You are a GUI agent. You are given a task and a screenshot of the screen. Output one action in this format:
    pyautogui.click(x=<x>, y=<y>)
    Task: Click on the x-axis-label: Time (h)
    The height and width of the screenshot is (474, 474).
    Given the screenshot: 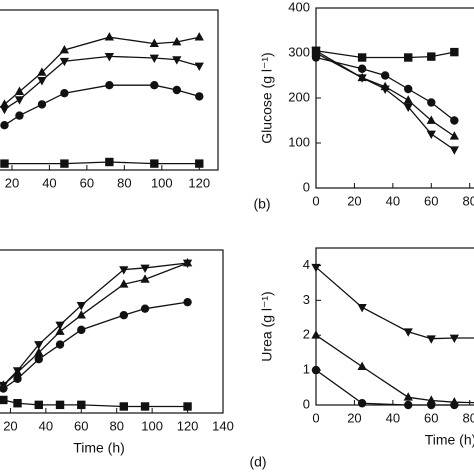 What is the action you would take?
    pyautogui.click(x=99, y=448)
    